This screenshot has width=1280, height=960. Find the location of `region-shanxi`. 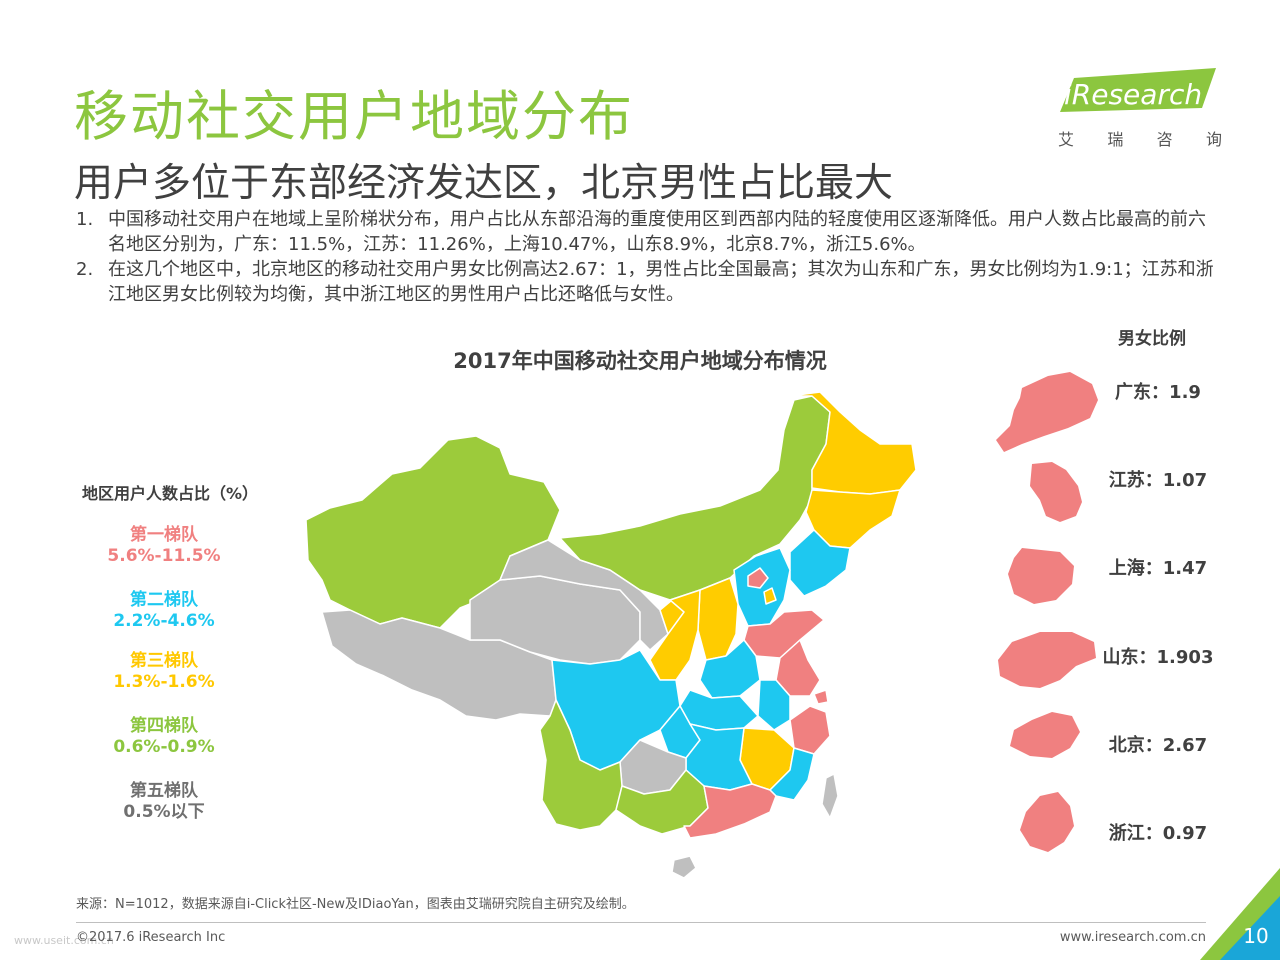

region-shanxi is located at coordinates (718, 619).